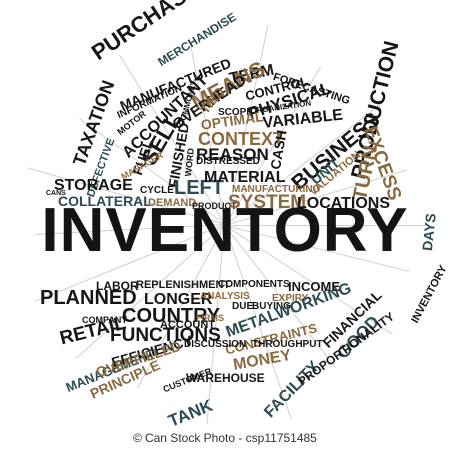 The height and width of the screenshot is (449, 450). Describe the element at coordinates (210, 318) in the screenshot. I see `cloud-word: FIRMS` at that location.